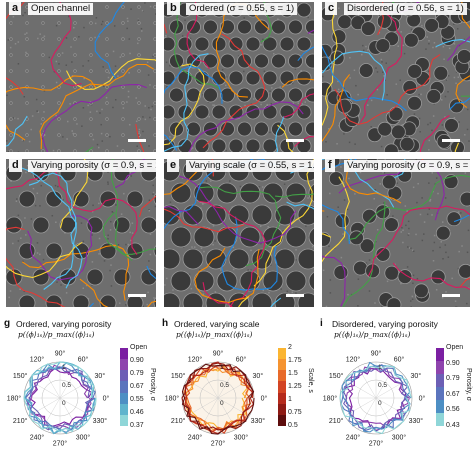  Describe the element at coordinates (396, 77) in the screenshot. I see `micrograph-c` at that location.